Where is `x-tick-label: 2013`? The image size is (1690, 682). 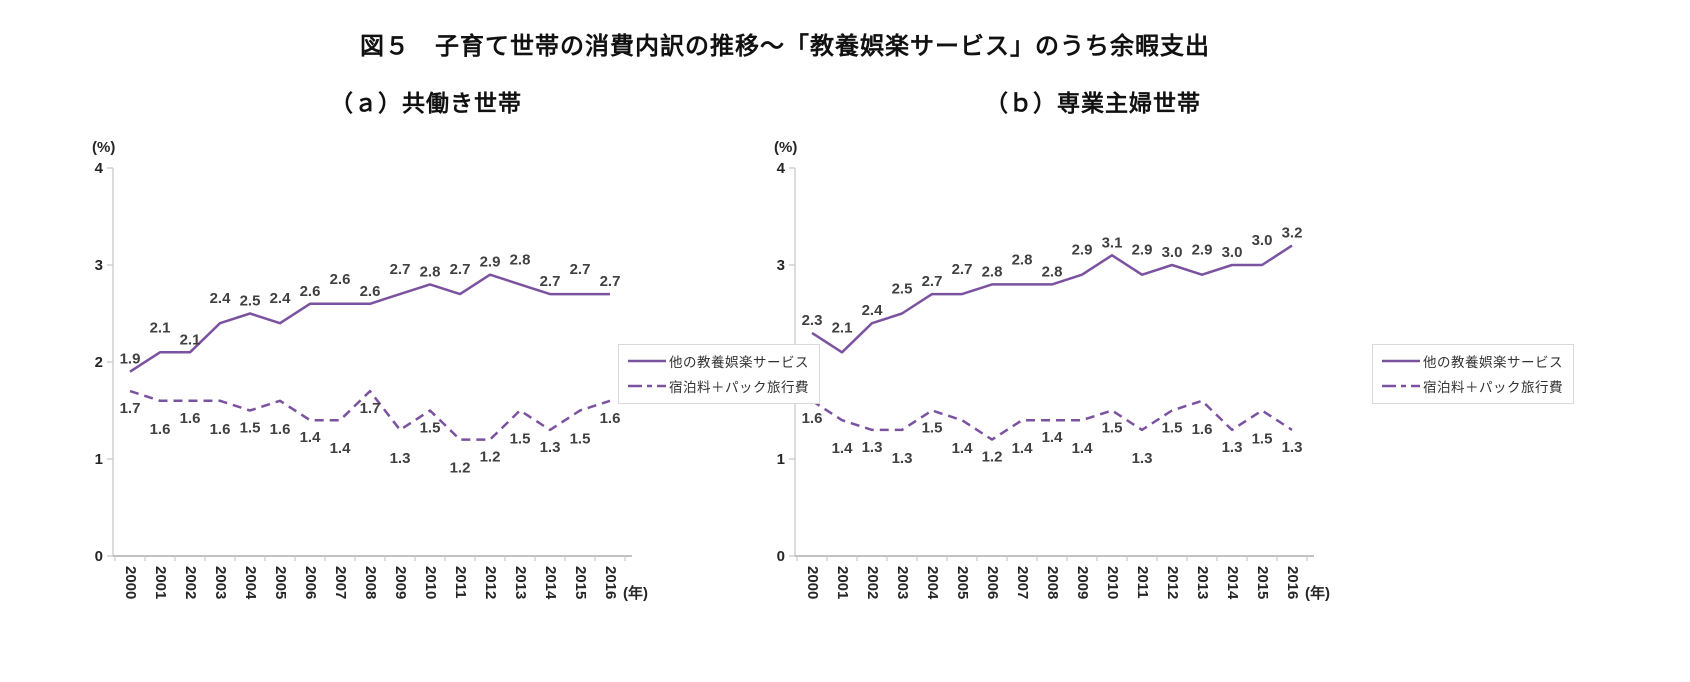 x-tick-label: 2013 is located at coordinates (520, 582).